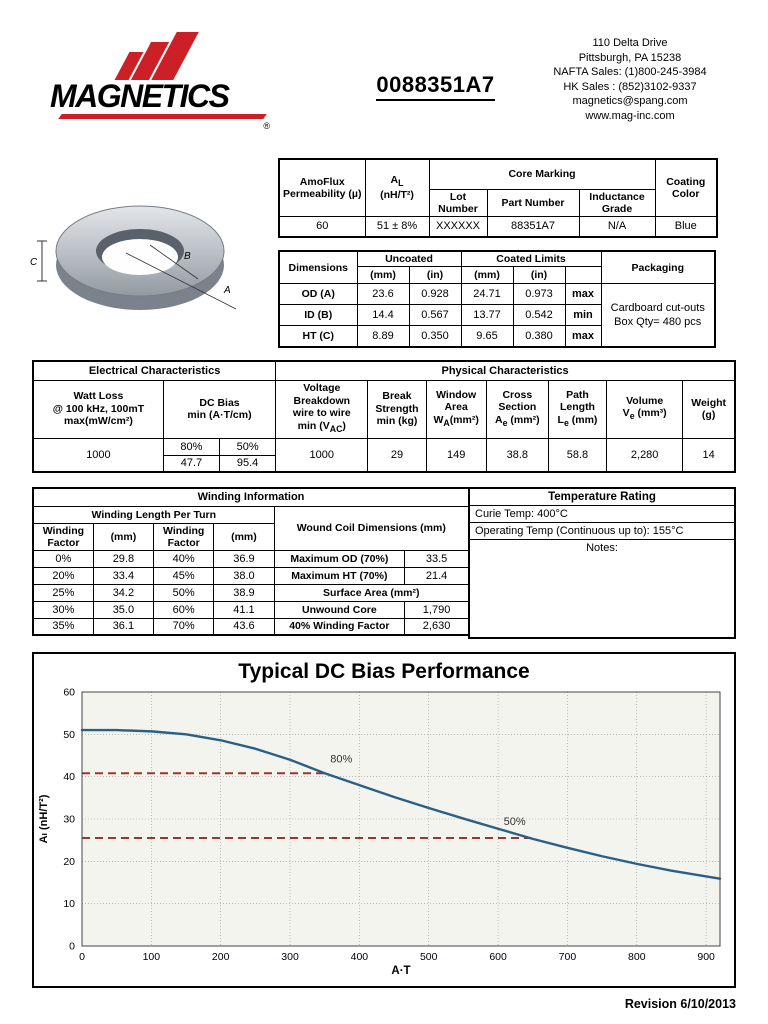 The height and width of the screenshot is (1024, 768). I want to click on label-line: Watt Loss, so click(98, 396).